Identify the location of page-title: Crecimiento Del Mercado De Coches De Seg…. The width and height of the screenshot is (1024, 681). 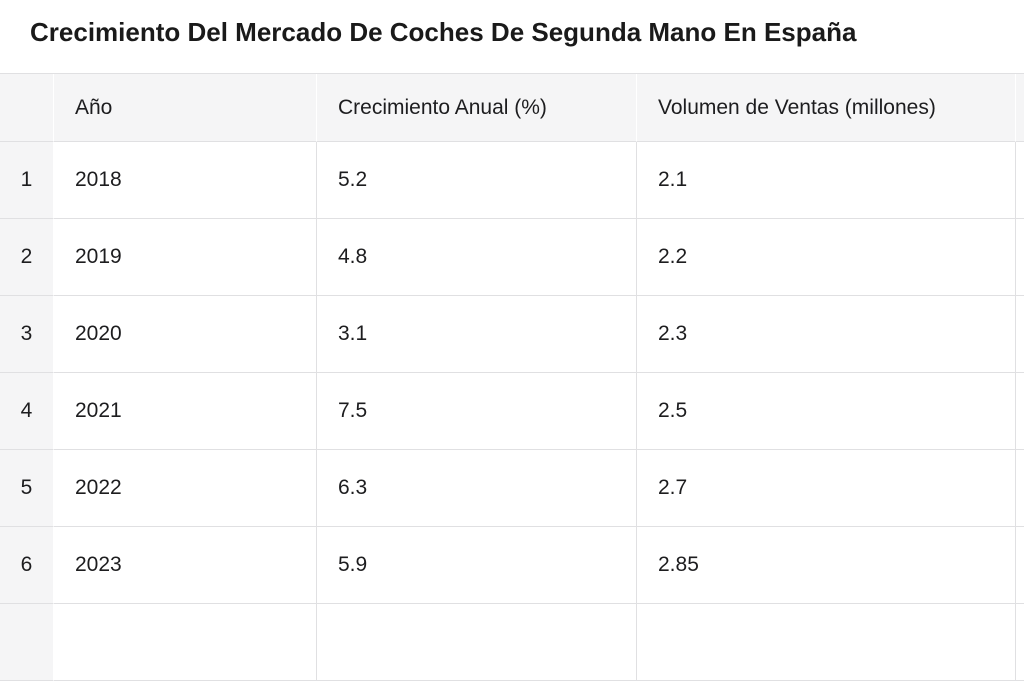
(443, 32).